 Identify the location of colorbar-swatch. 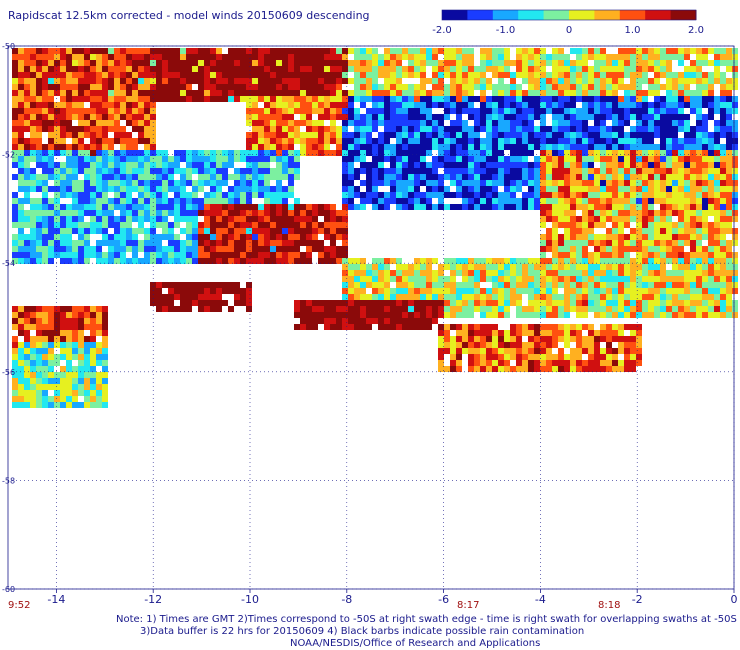
(658, 15).